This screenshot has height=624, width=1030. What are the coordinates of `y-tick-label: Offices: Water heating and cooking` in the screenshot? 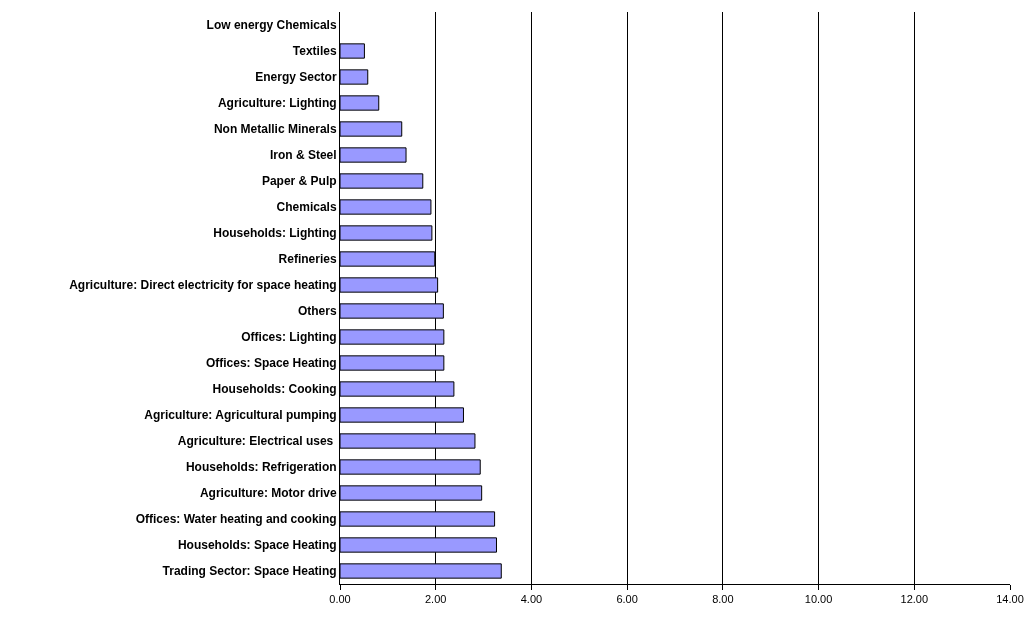 It's located at (236, 519).